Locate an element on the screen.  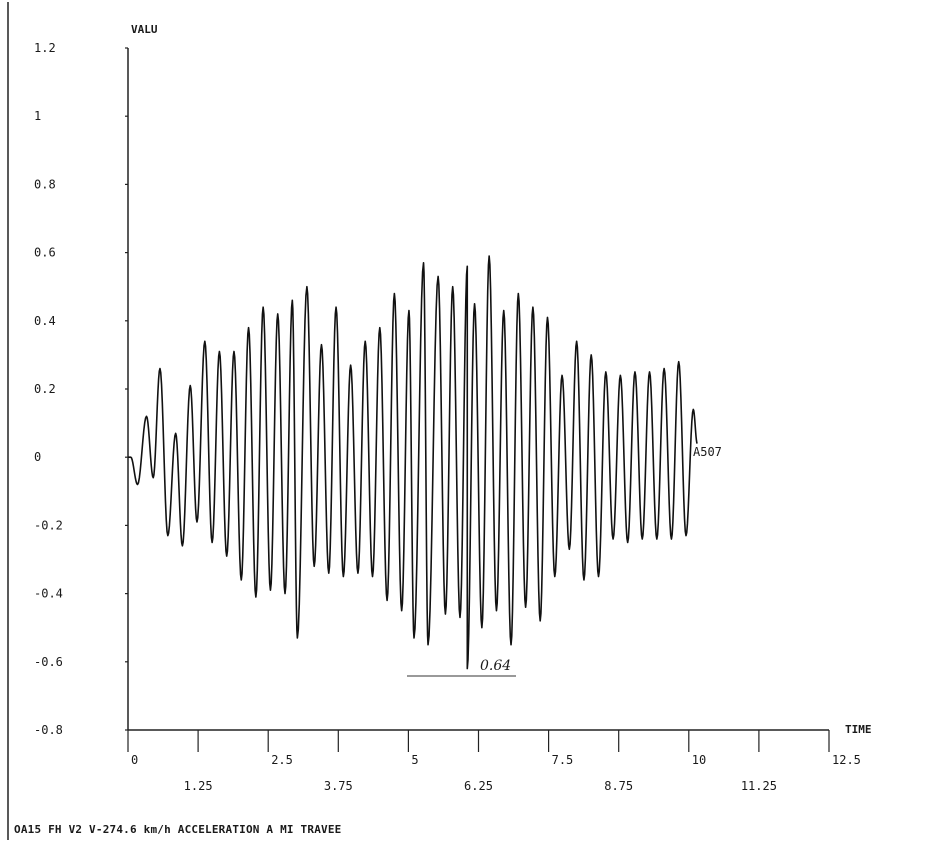
x-tick-label-major: 2.5 is located at coordinates (282, 760).